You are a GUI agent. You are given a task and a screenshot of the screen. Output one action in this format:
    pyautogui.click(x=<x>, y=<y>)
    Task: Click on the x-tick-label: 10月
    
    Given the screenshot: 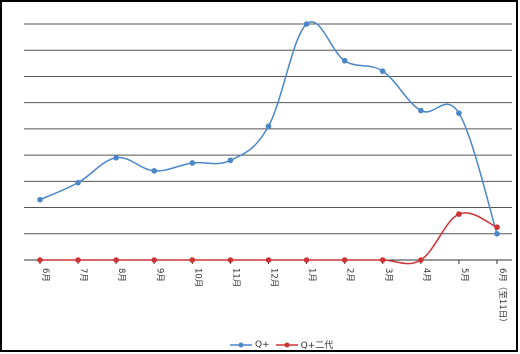 What is the action you would take?
    pyautogui.click(x=197, y=277)
    